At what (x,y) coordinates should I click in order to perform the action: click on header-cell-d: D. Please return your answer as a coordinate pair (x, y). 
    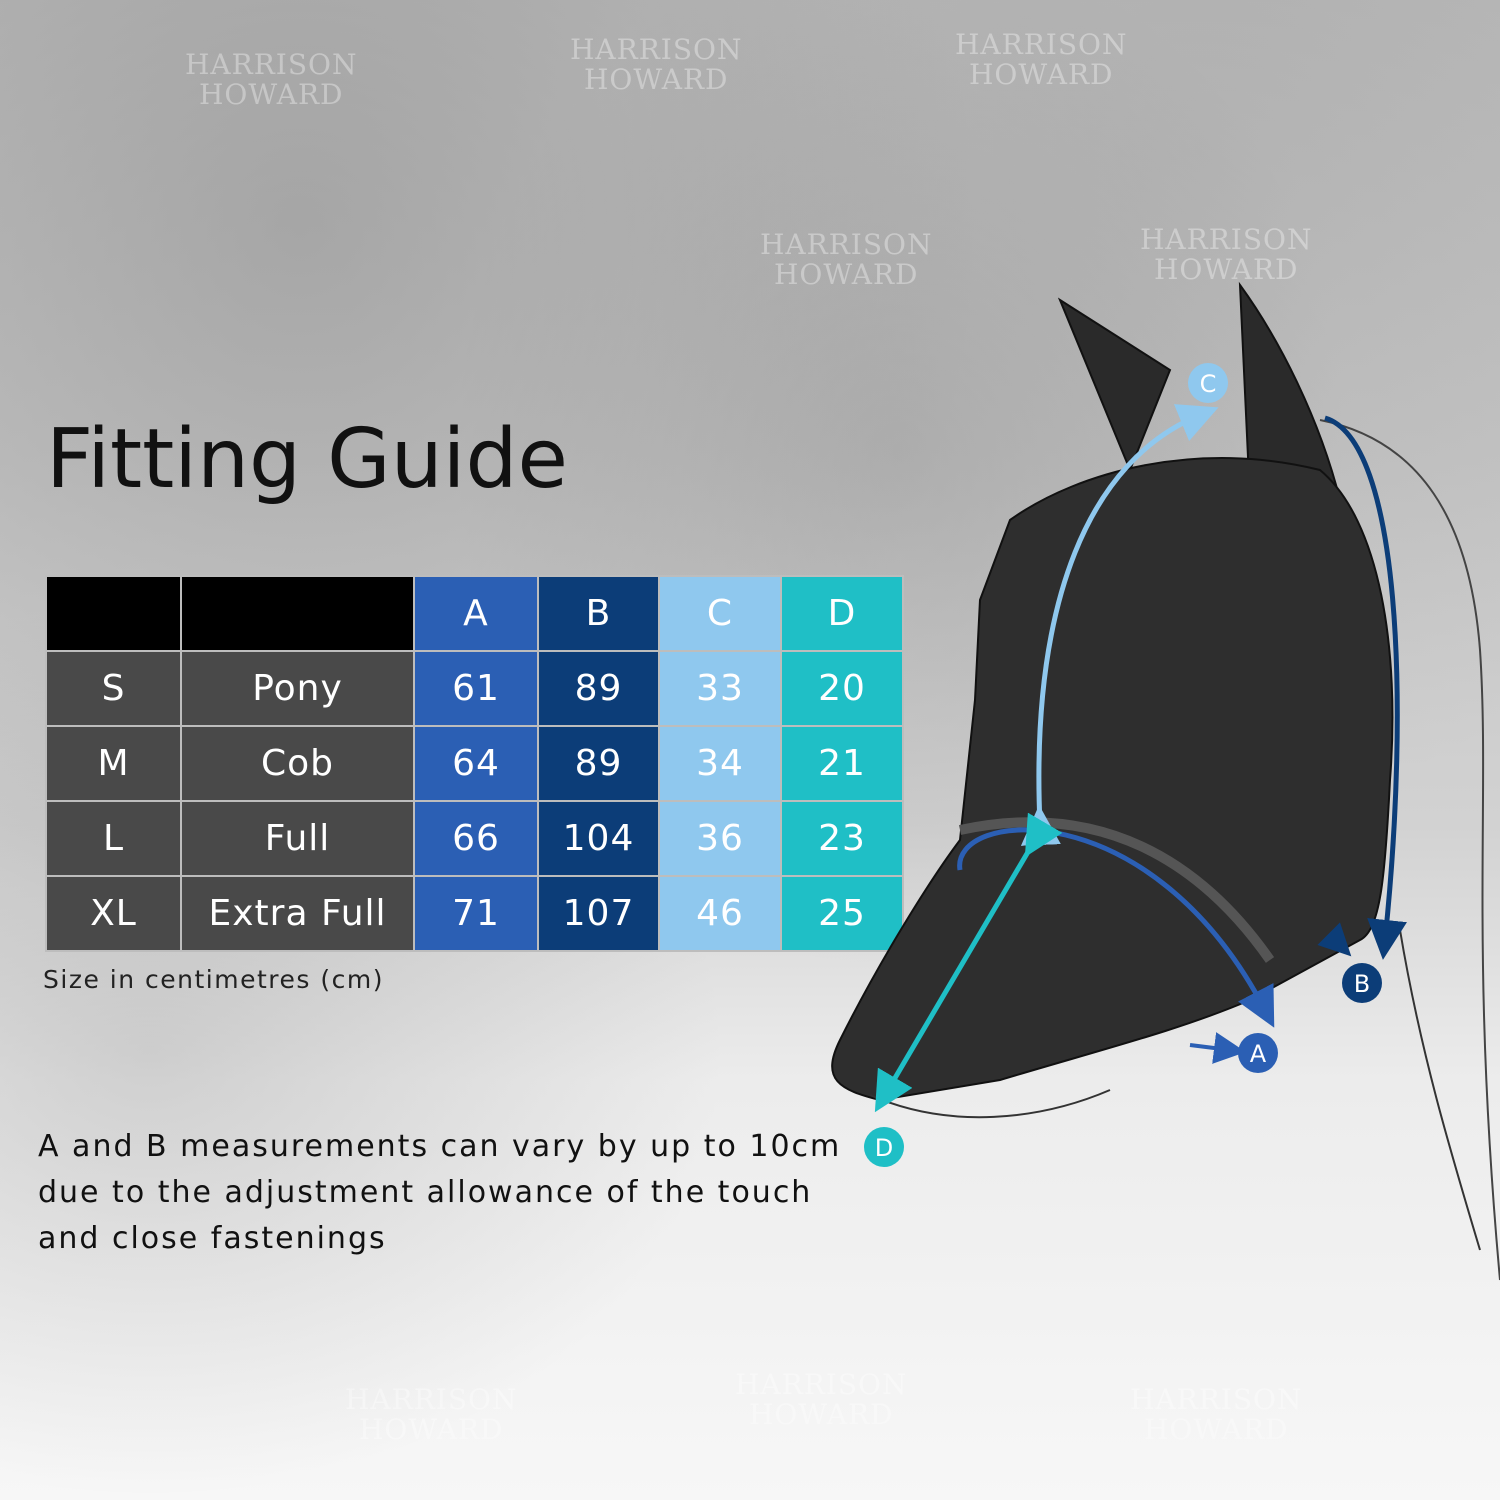
    Looking at the image, I should click on (842, 613).